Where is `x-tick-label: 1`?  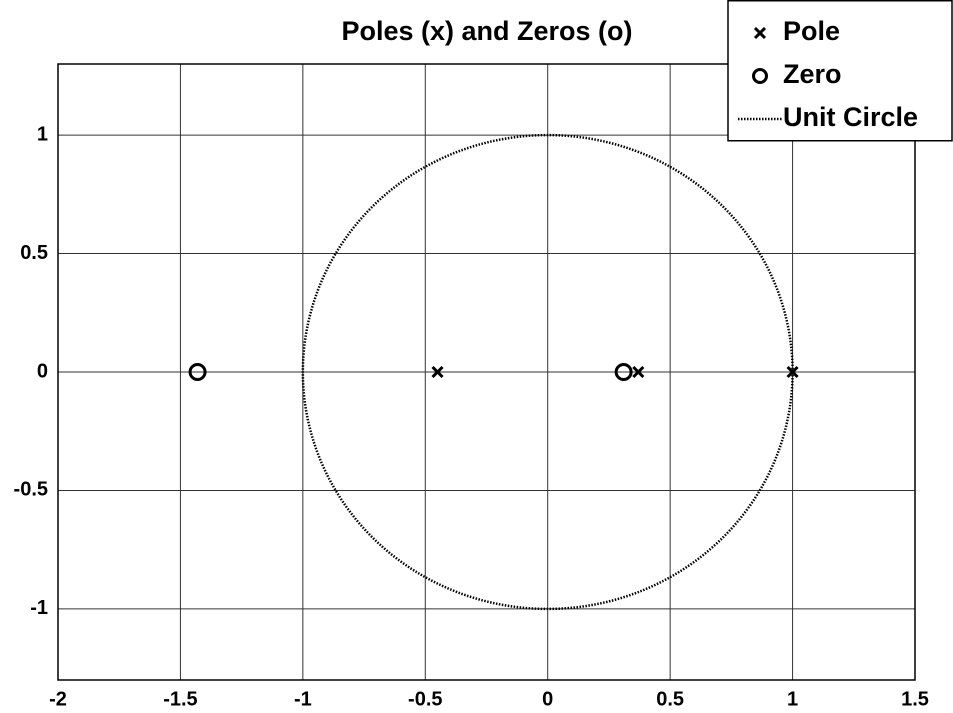
x-tick-label: 1 is located at coordinates (792, 699).